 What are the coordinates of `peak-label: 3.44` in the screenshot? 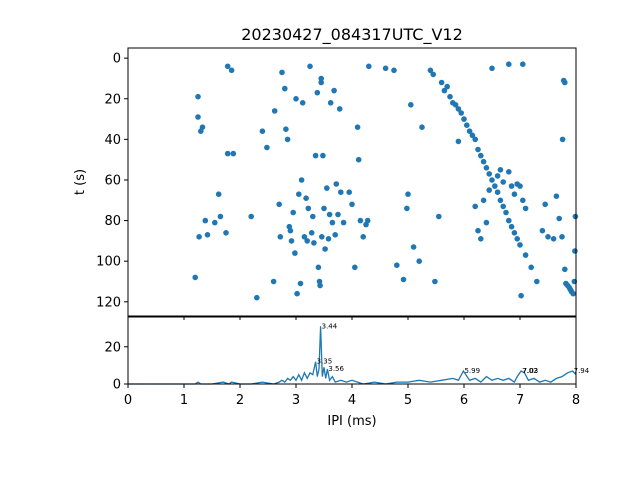 It's located at (330, 326).